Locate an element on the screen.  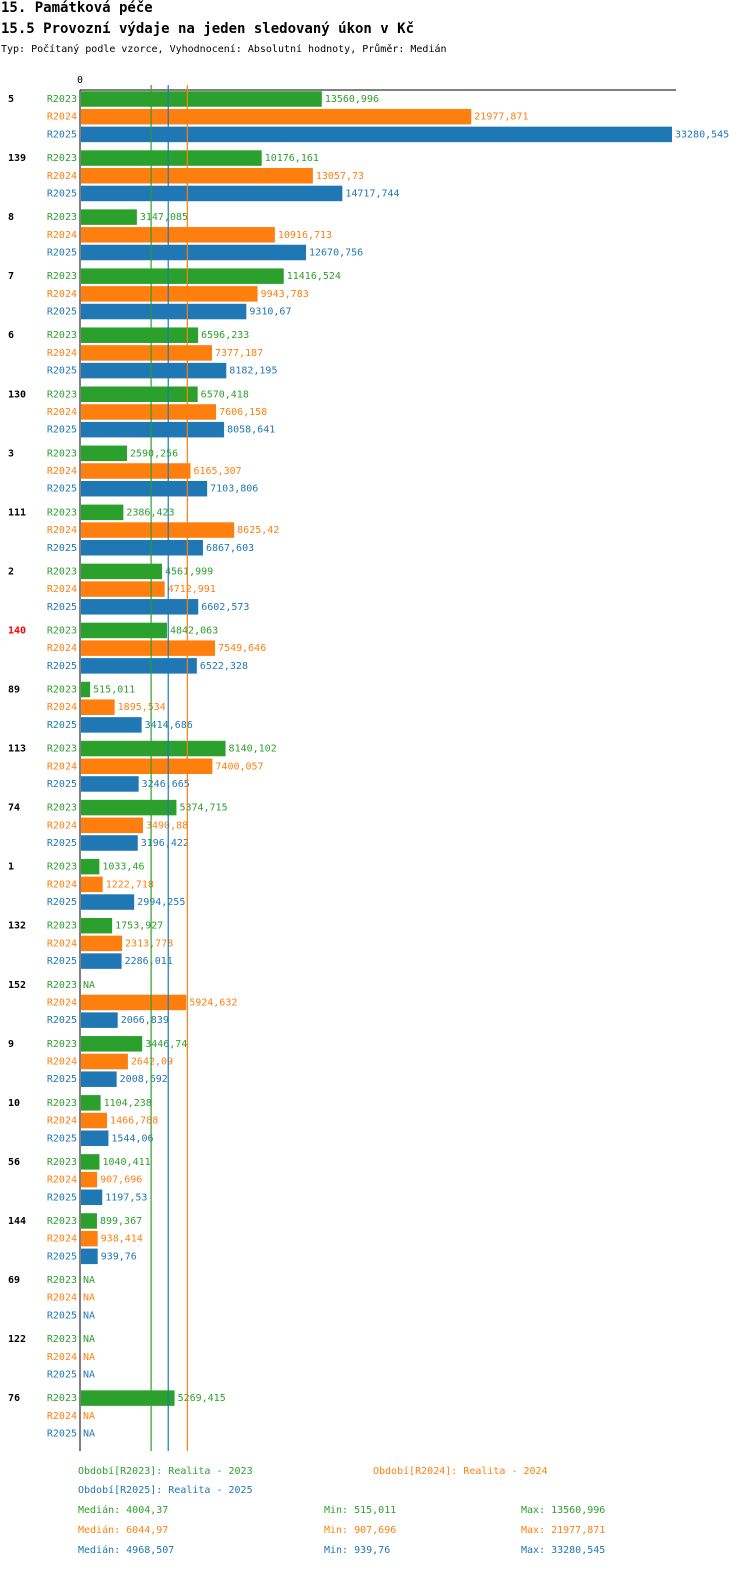
category-label-9: 9 is located at coordinates (11, 1044).